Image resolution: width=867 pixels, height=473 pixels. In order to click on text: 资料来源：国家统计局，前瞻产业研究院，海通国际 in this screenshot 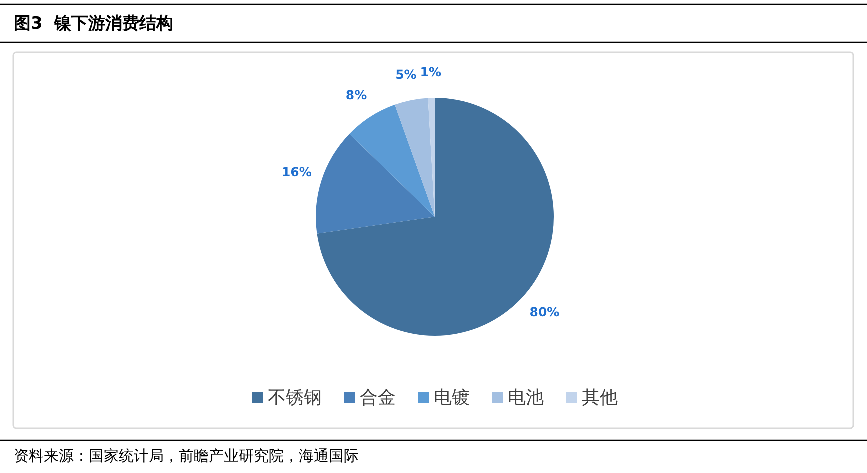, I will do `click(186, 456)`.